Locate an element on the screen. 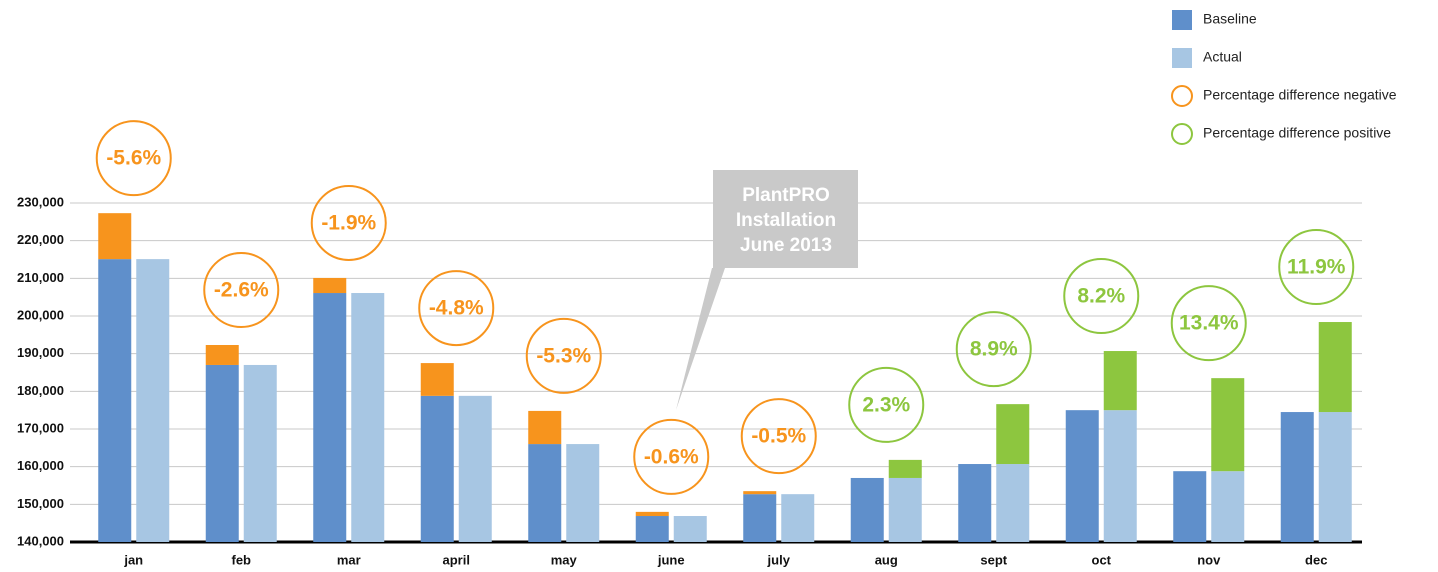  x-tick-label: july is located at coordinates (779, 559).